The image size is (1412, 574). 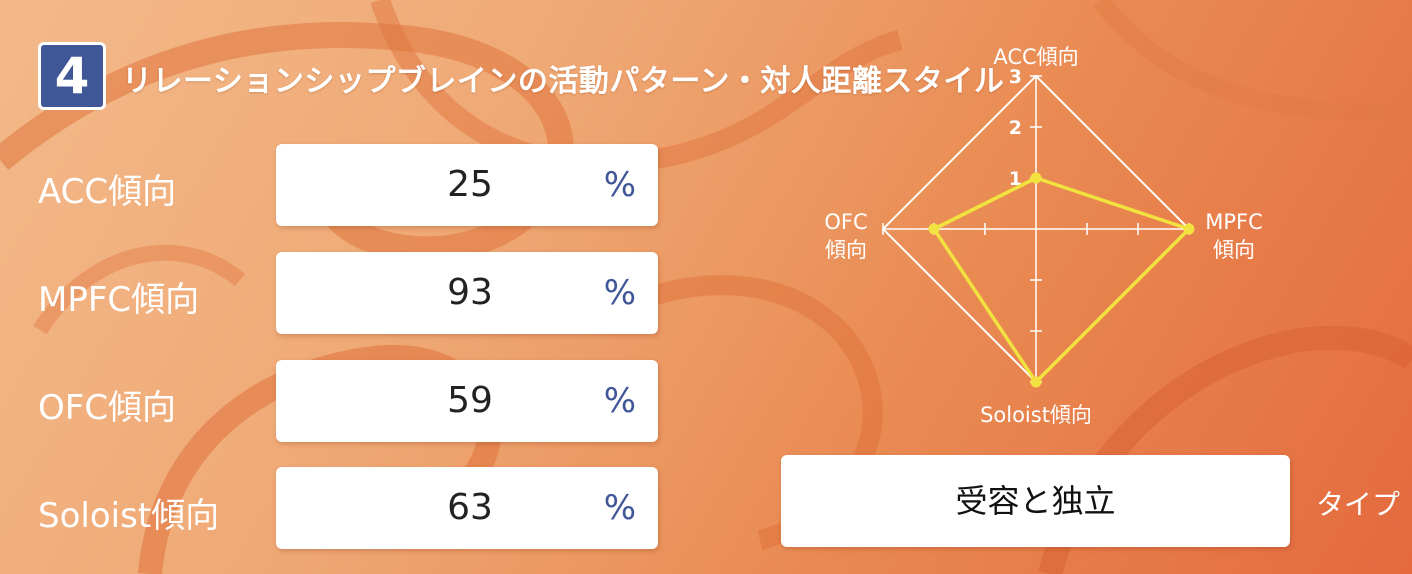 I want to click on radar-tick-label: 1, so click(x=1015, y=179).